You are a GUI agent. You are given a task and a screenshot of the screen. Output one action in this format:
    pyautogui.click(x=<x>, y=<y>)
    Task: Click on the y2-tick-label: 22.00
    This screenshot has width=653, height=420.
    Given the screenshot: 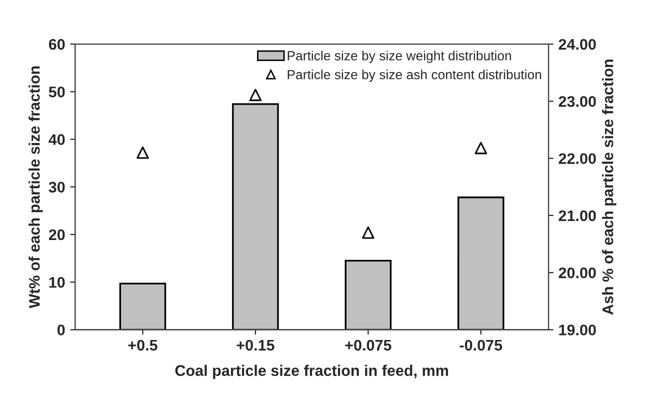 What is the action you would take?
    pyautogui.click(x=577, y=158)
    